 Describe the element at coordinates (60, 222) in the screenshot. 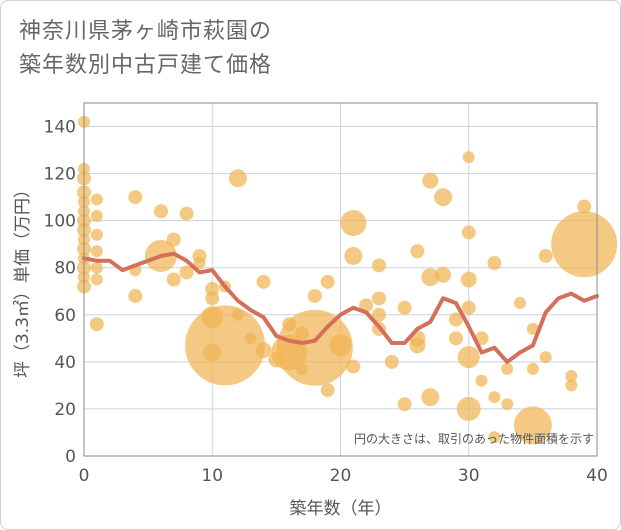

I see `y-tick-label: 100` at that location.